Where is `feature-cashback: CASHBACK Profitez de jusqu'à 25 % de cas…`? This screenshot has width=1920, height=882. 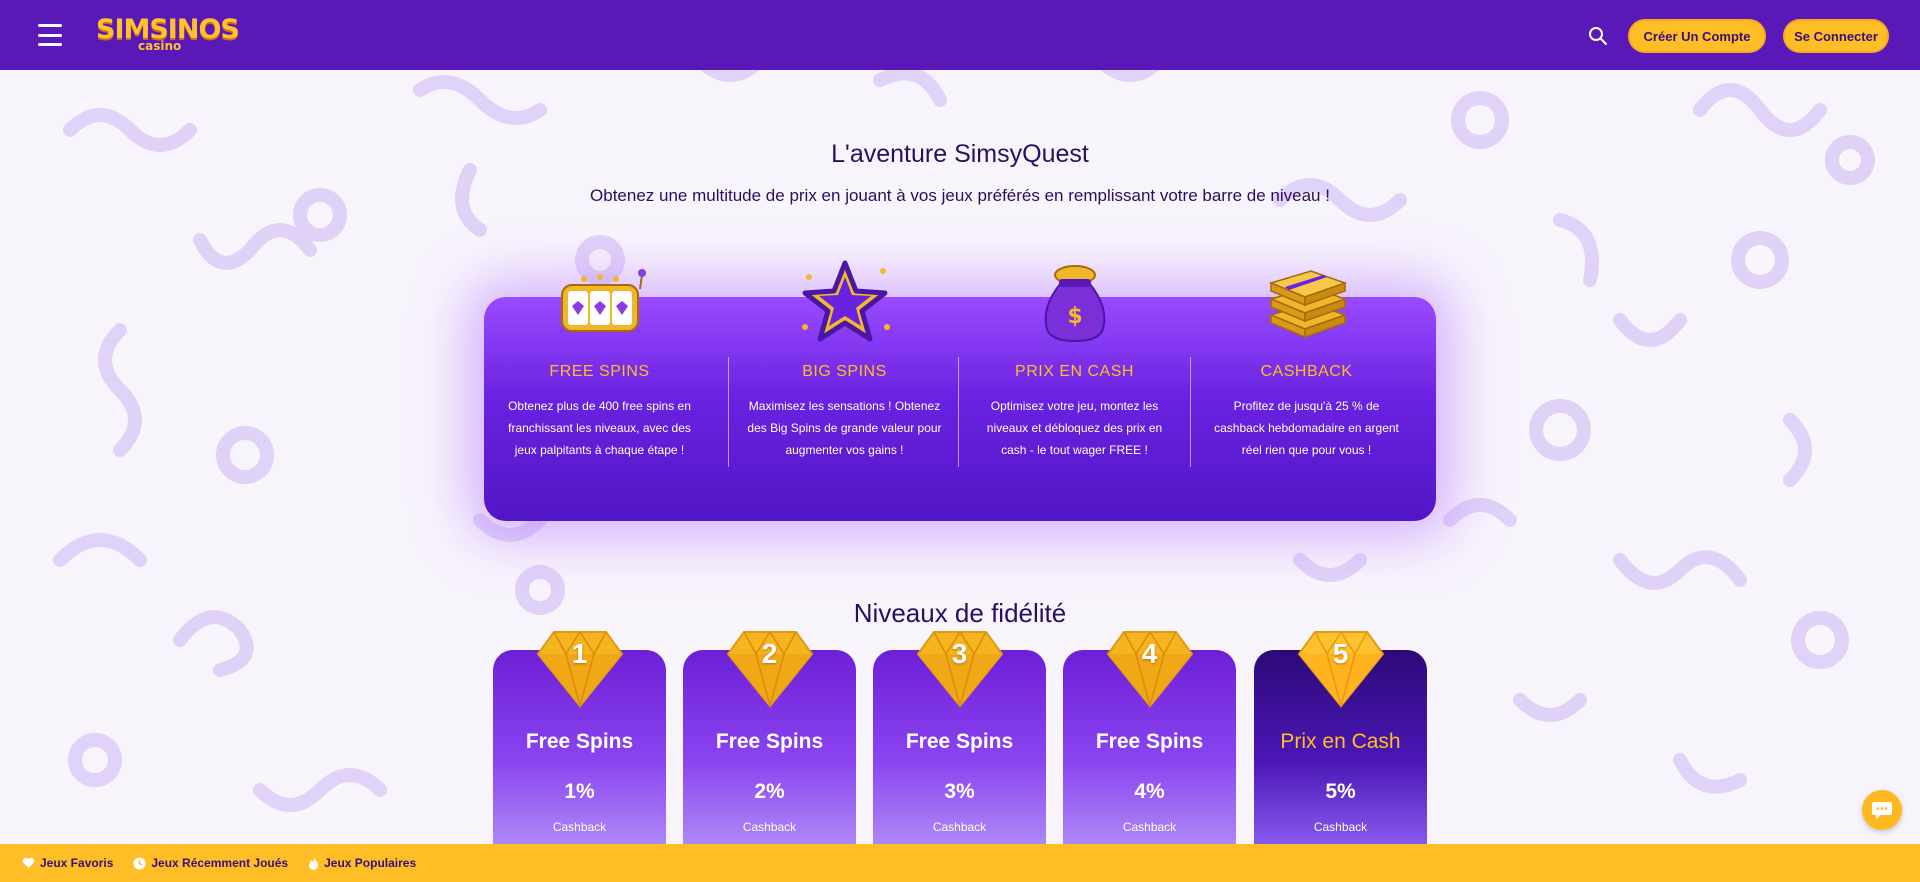
feature-cashback: CASHBACK Profitez de jusqu'à 25 % de cas… is located at coordinates (1306, 395).